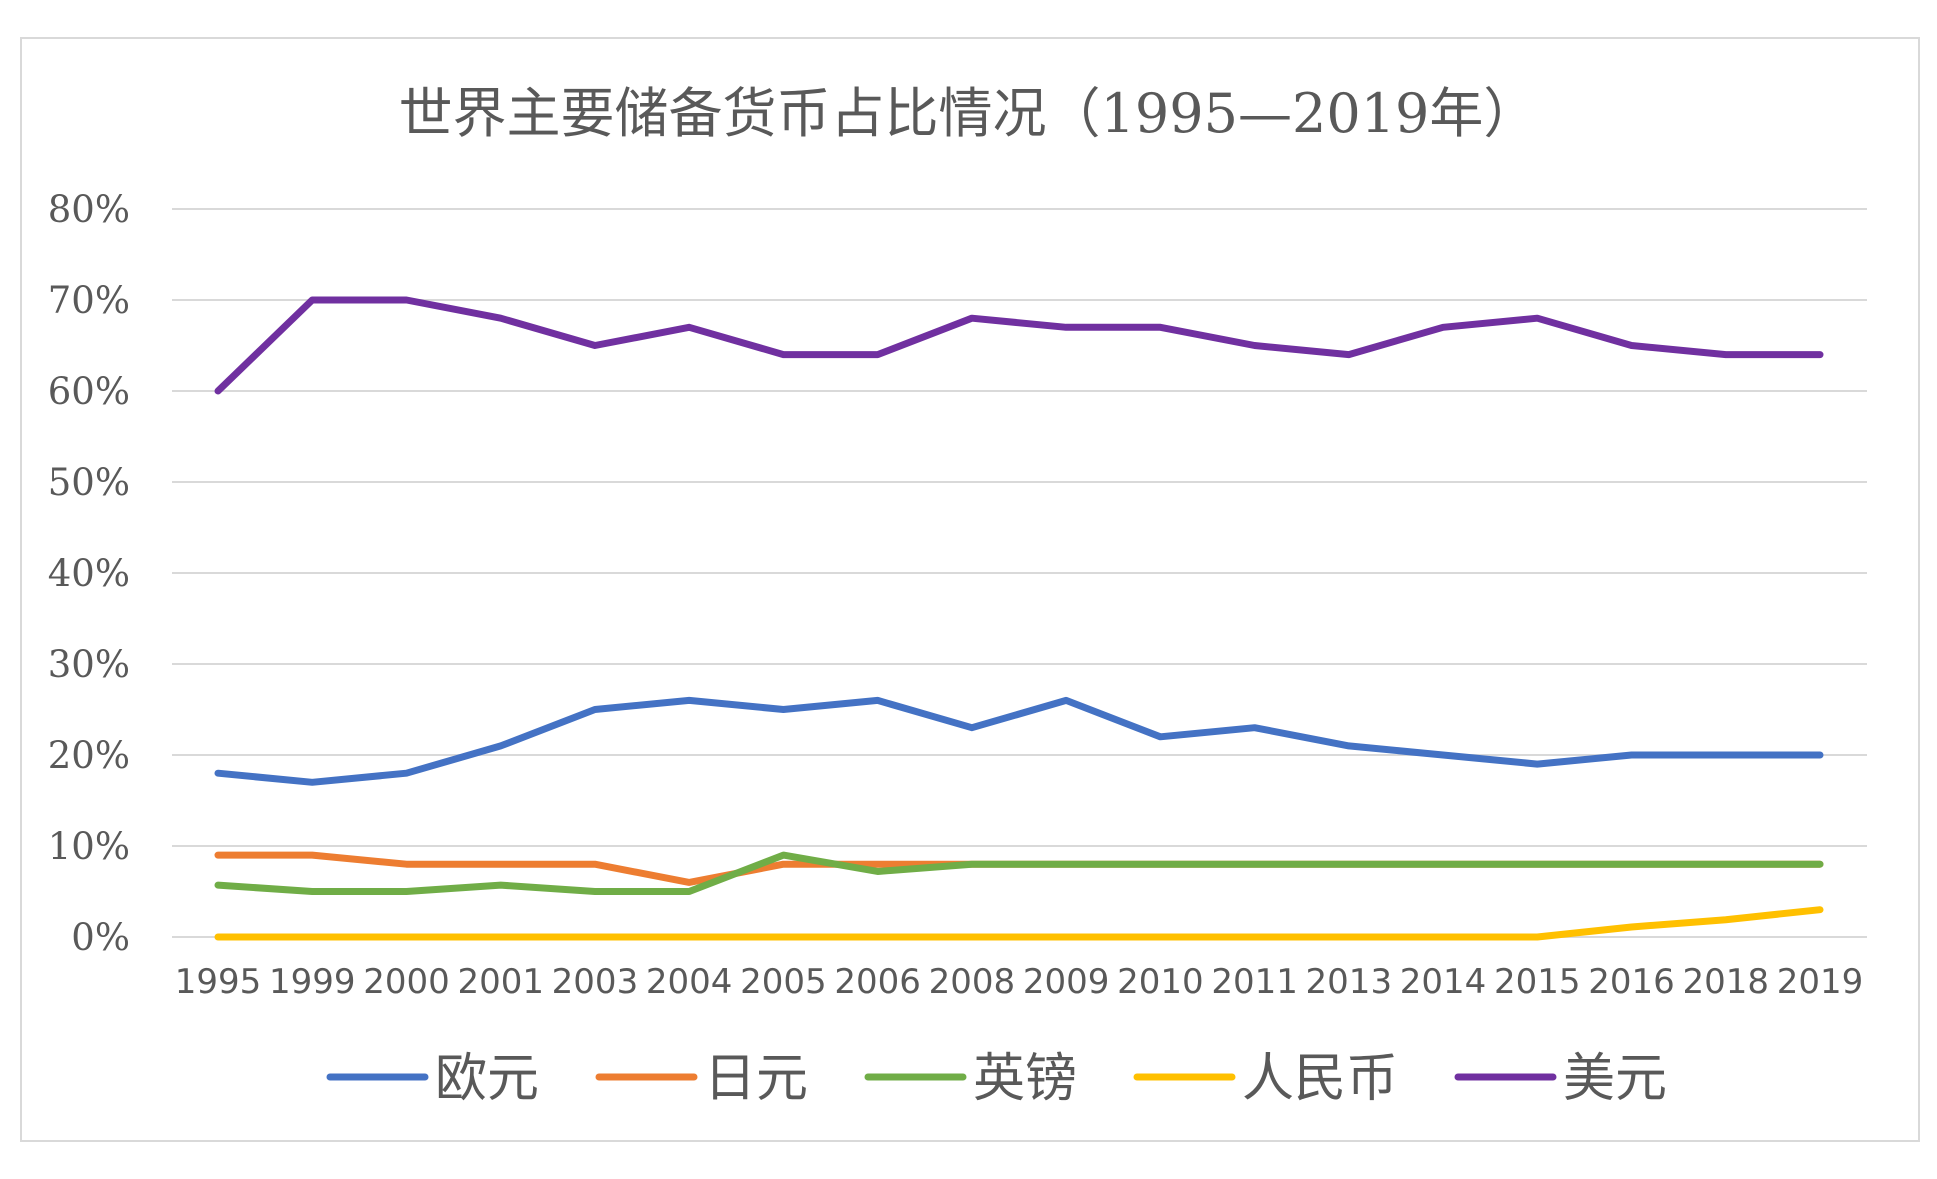 This screenshot has height=1179, width=1937. What do you see at coordinates (1066, 982) in the screenshot?
I see `x-tick-label: 2009` at bounding box center [1066, 982].